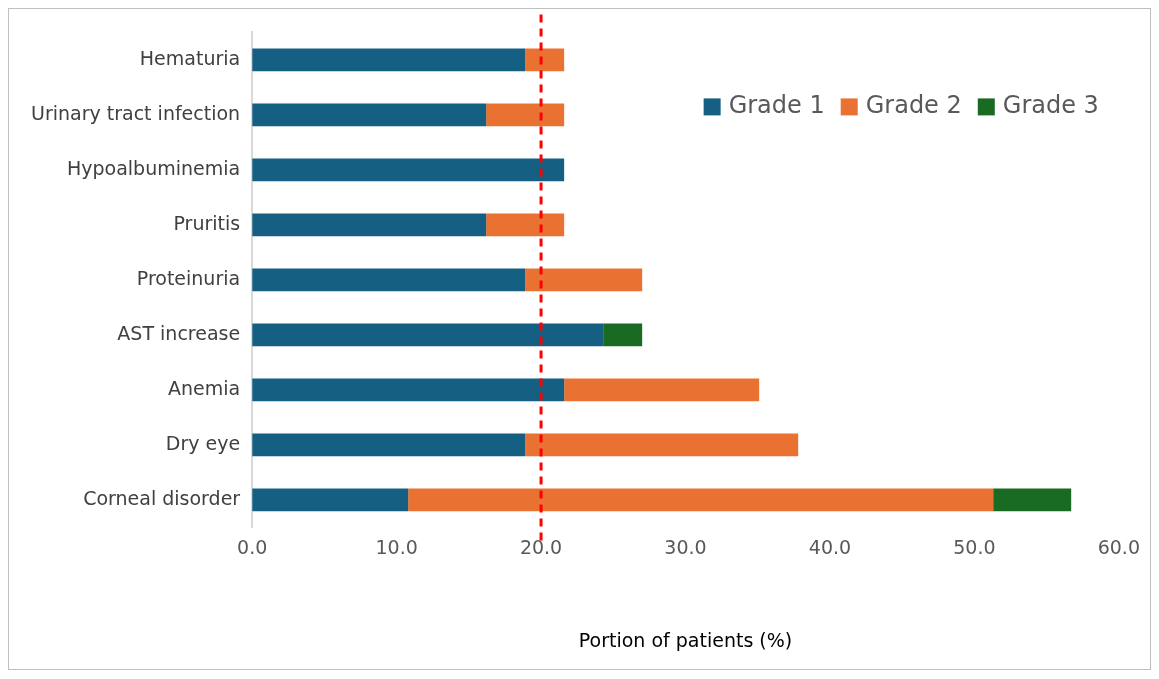 This screenshot has width=1159, height=679. Describe the element at coordinates (179, 332) in the screenshot. I see `y-tick-label: AST increase` at that location.